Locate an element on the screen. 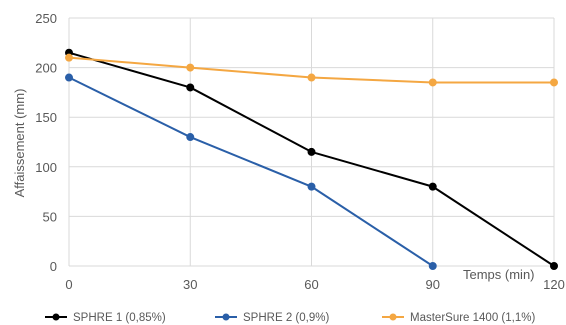 This screenshot has height=325, width=566. x-tick-label: 30 is located at coordinates (190, 284).